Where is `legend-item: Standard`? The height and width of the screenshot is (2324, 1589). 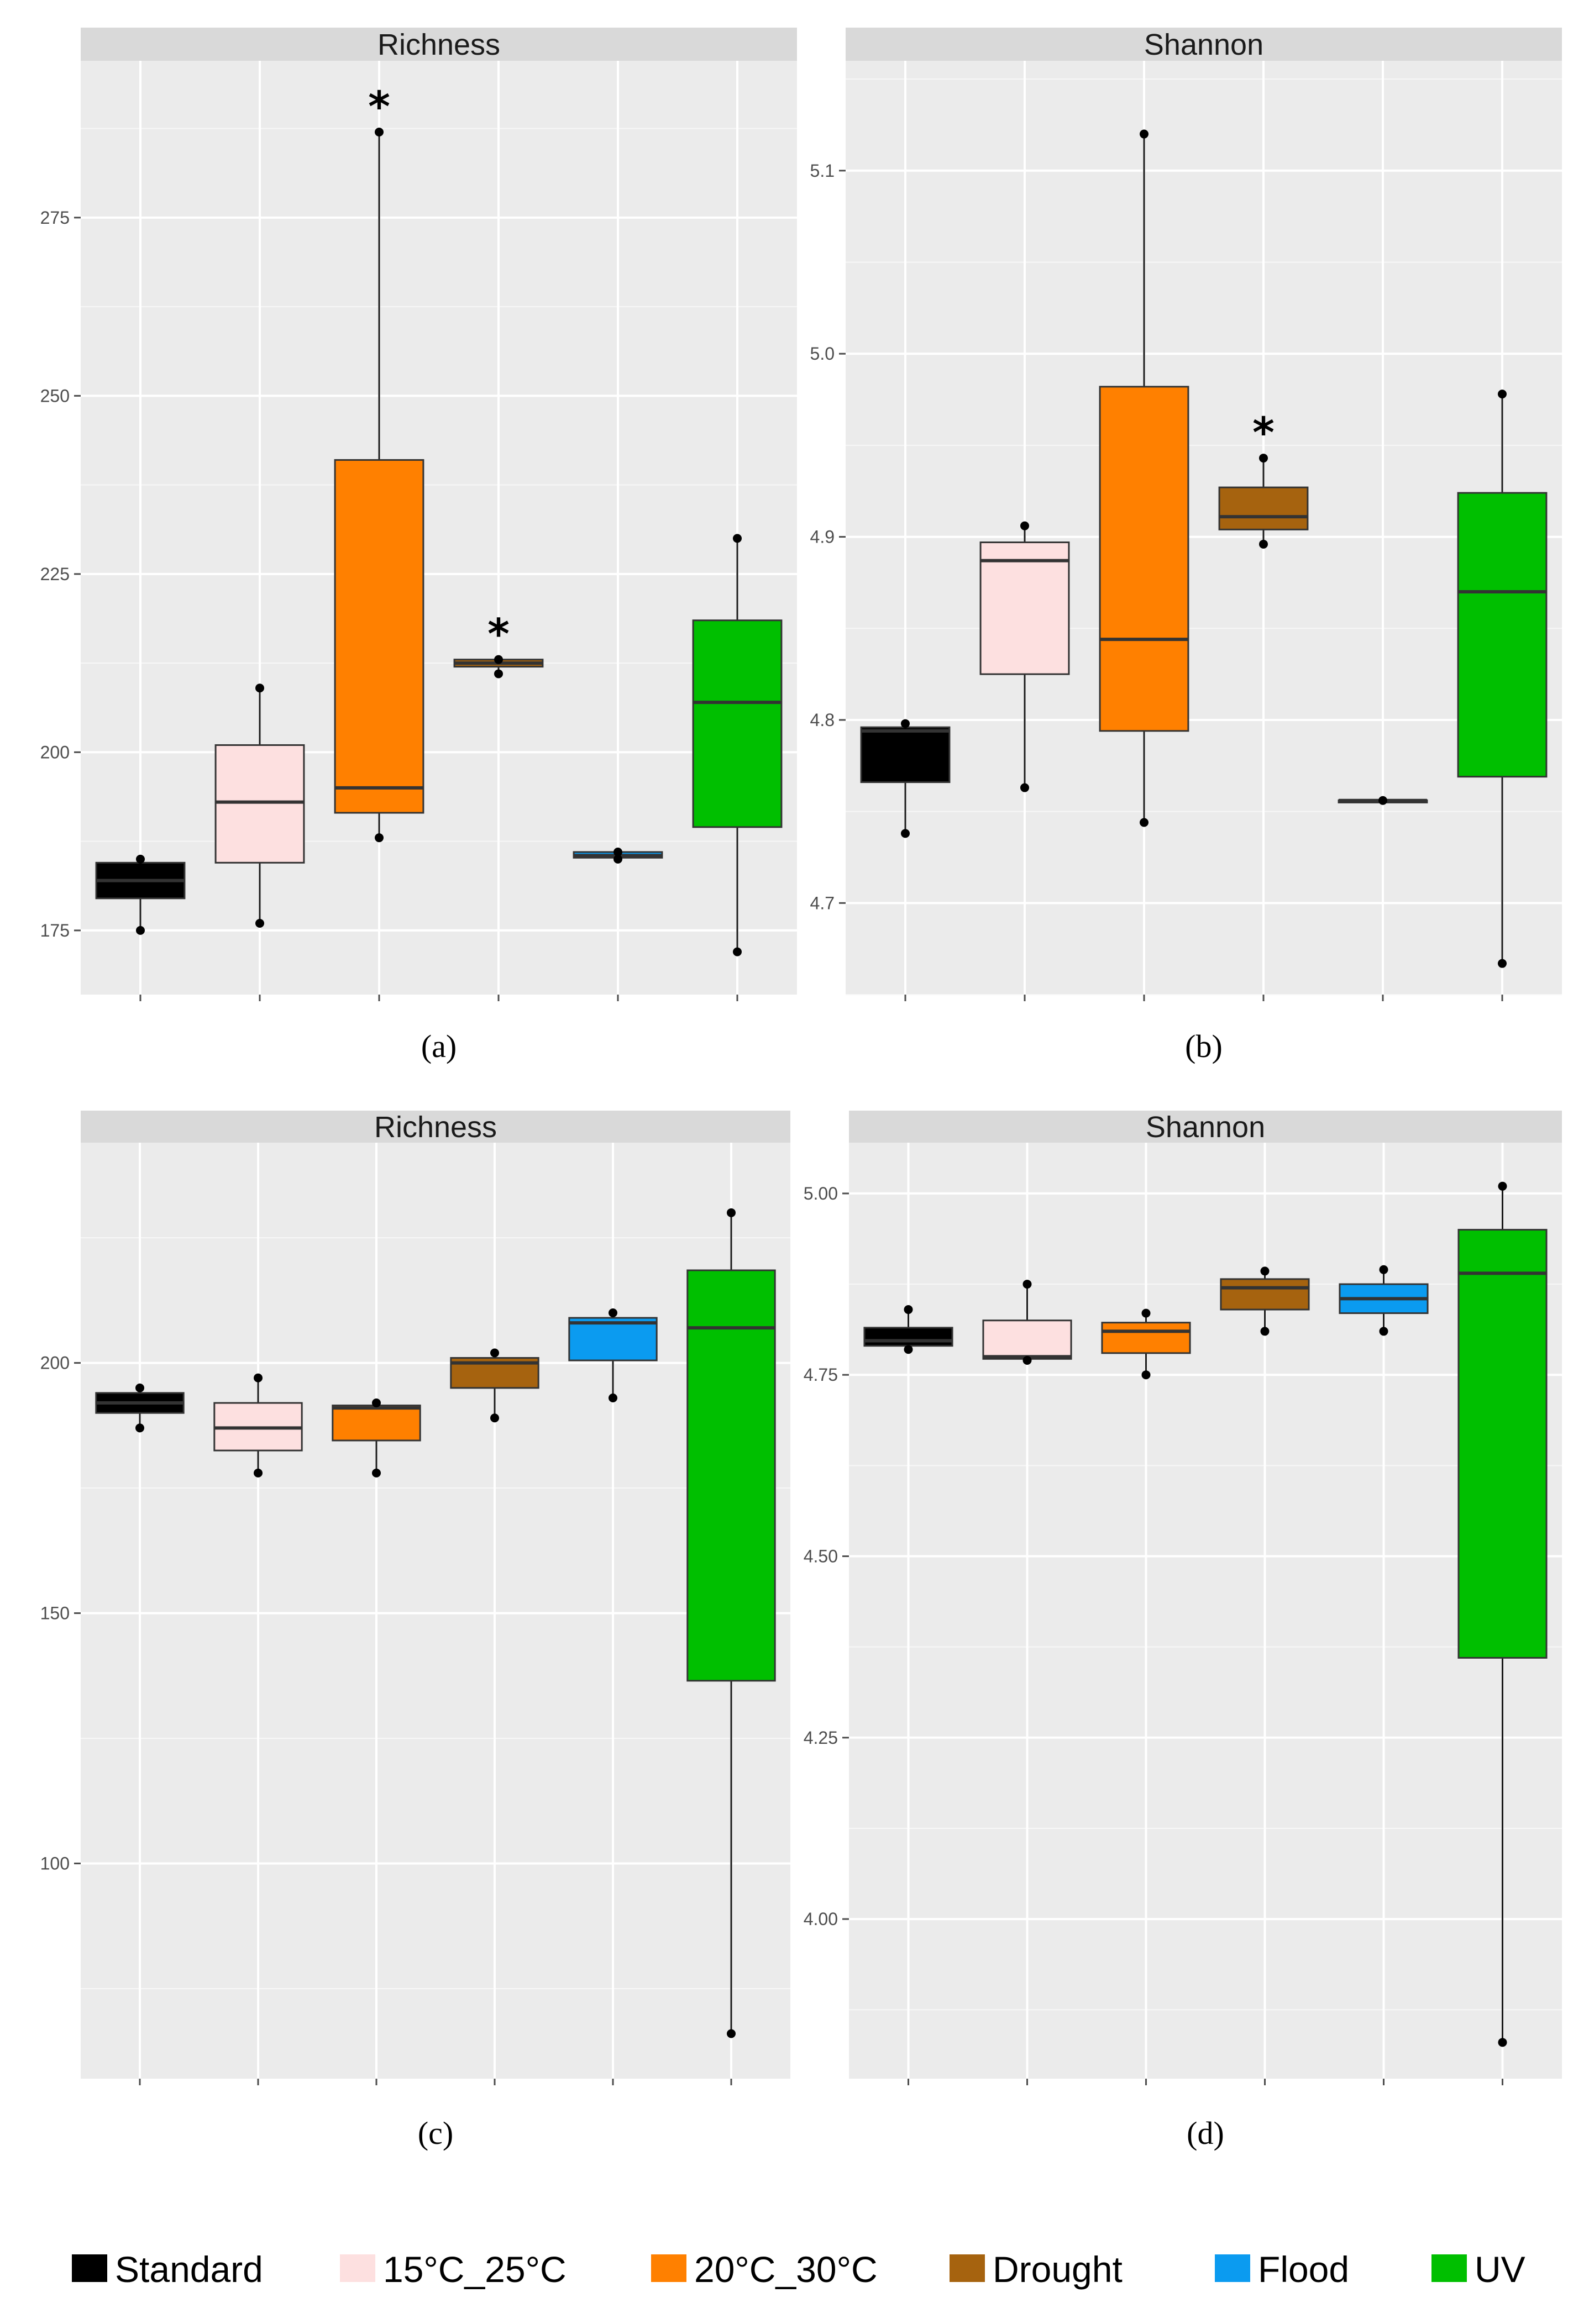
legend-item: Standard is located at coordinates (167, 2269).